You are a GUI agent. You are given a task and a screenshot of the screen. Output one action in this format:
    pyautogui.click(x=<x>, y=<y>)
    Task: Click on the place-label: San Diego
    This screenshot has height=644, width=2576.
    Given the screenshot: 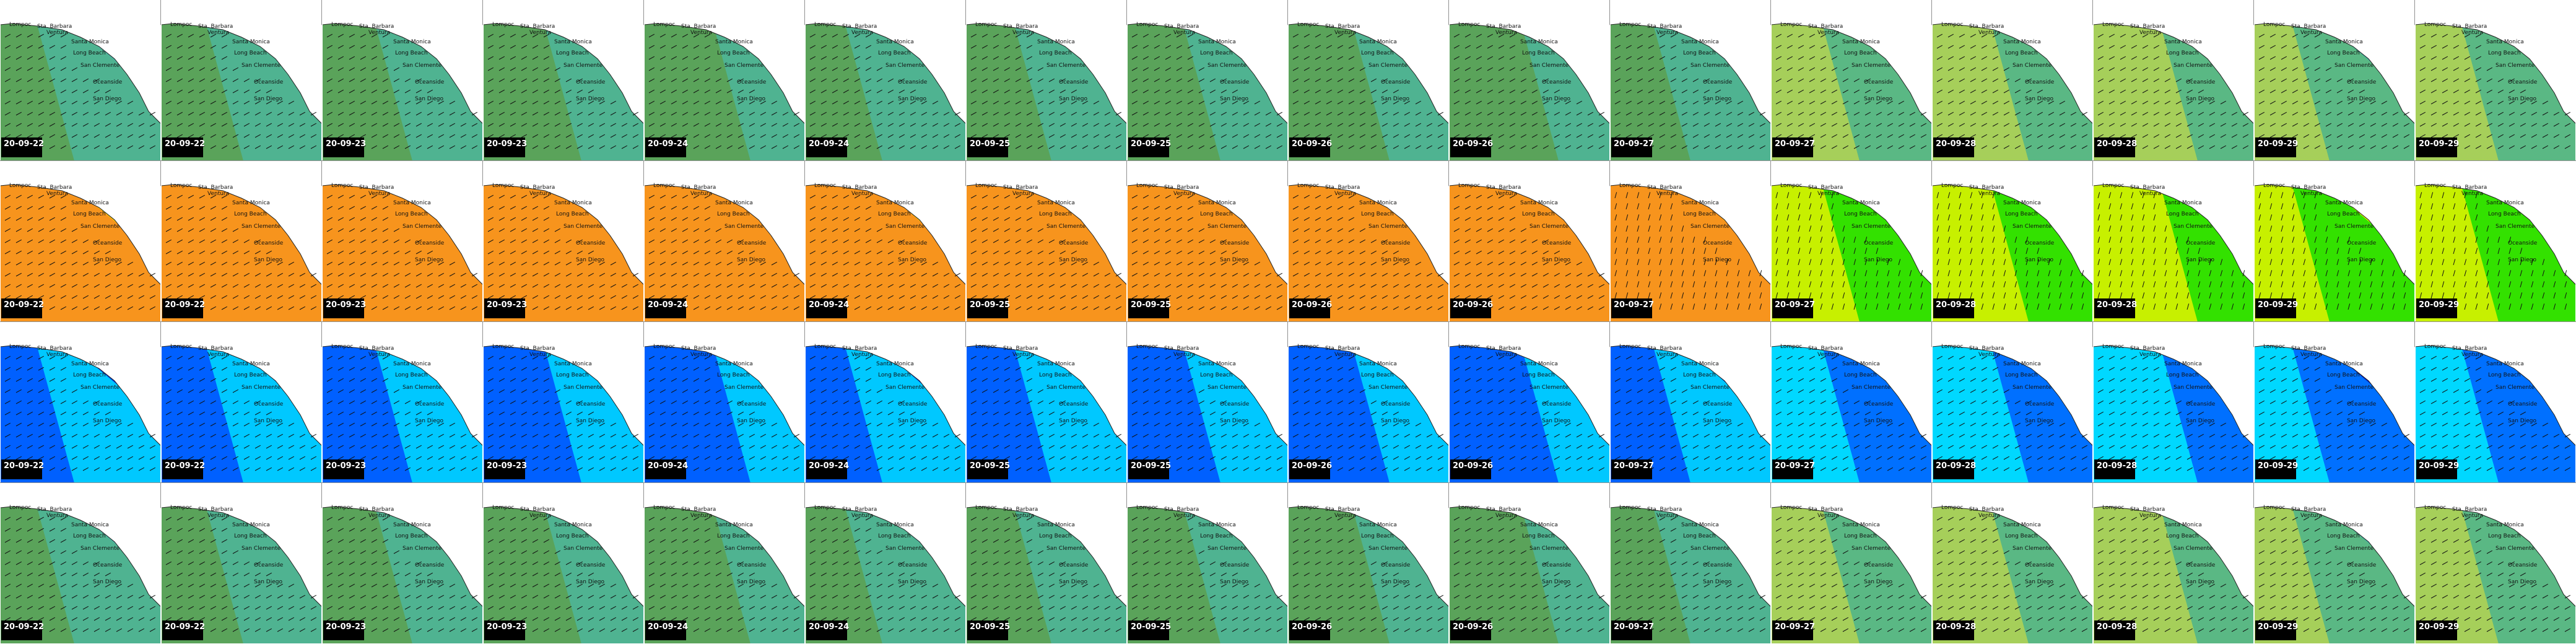 What is the action you would take?
    pyautogui.click(x=429, y=260)
    